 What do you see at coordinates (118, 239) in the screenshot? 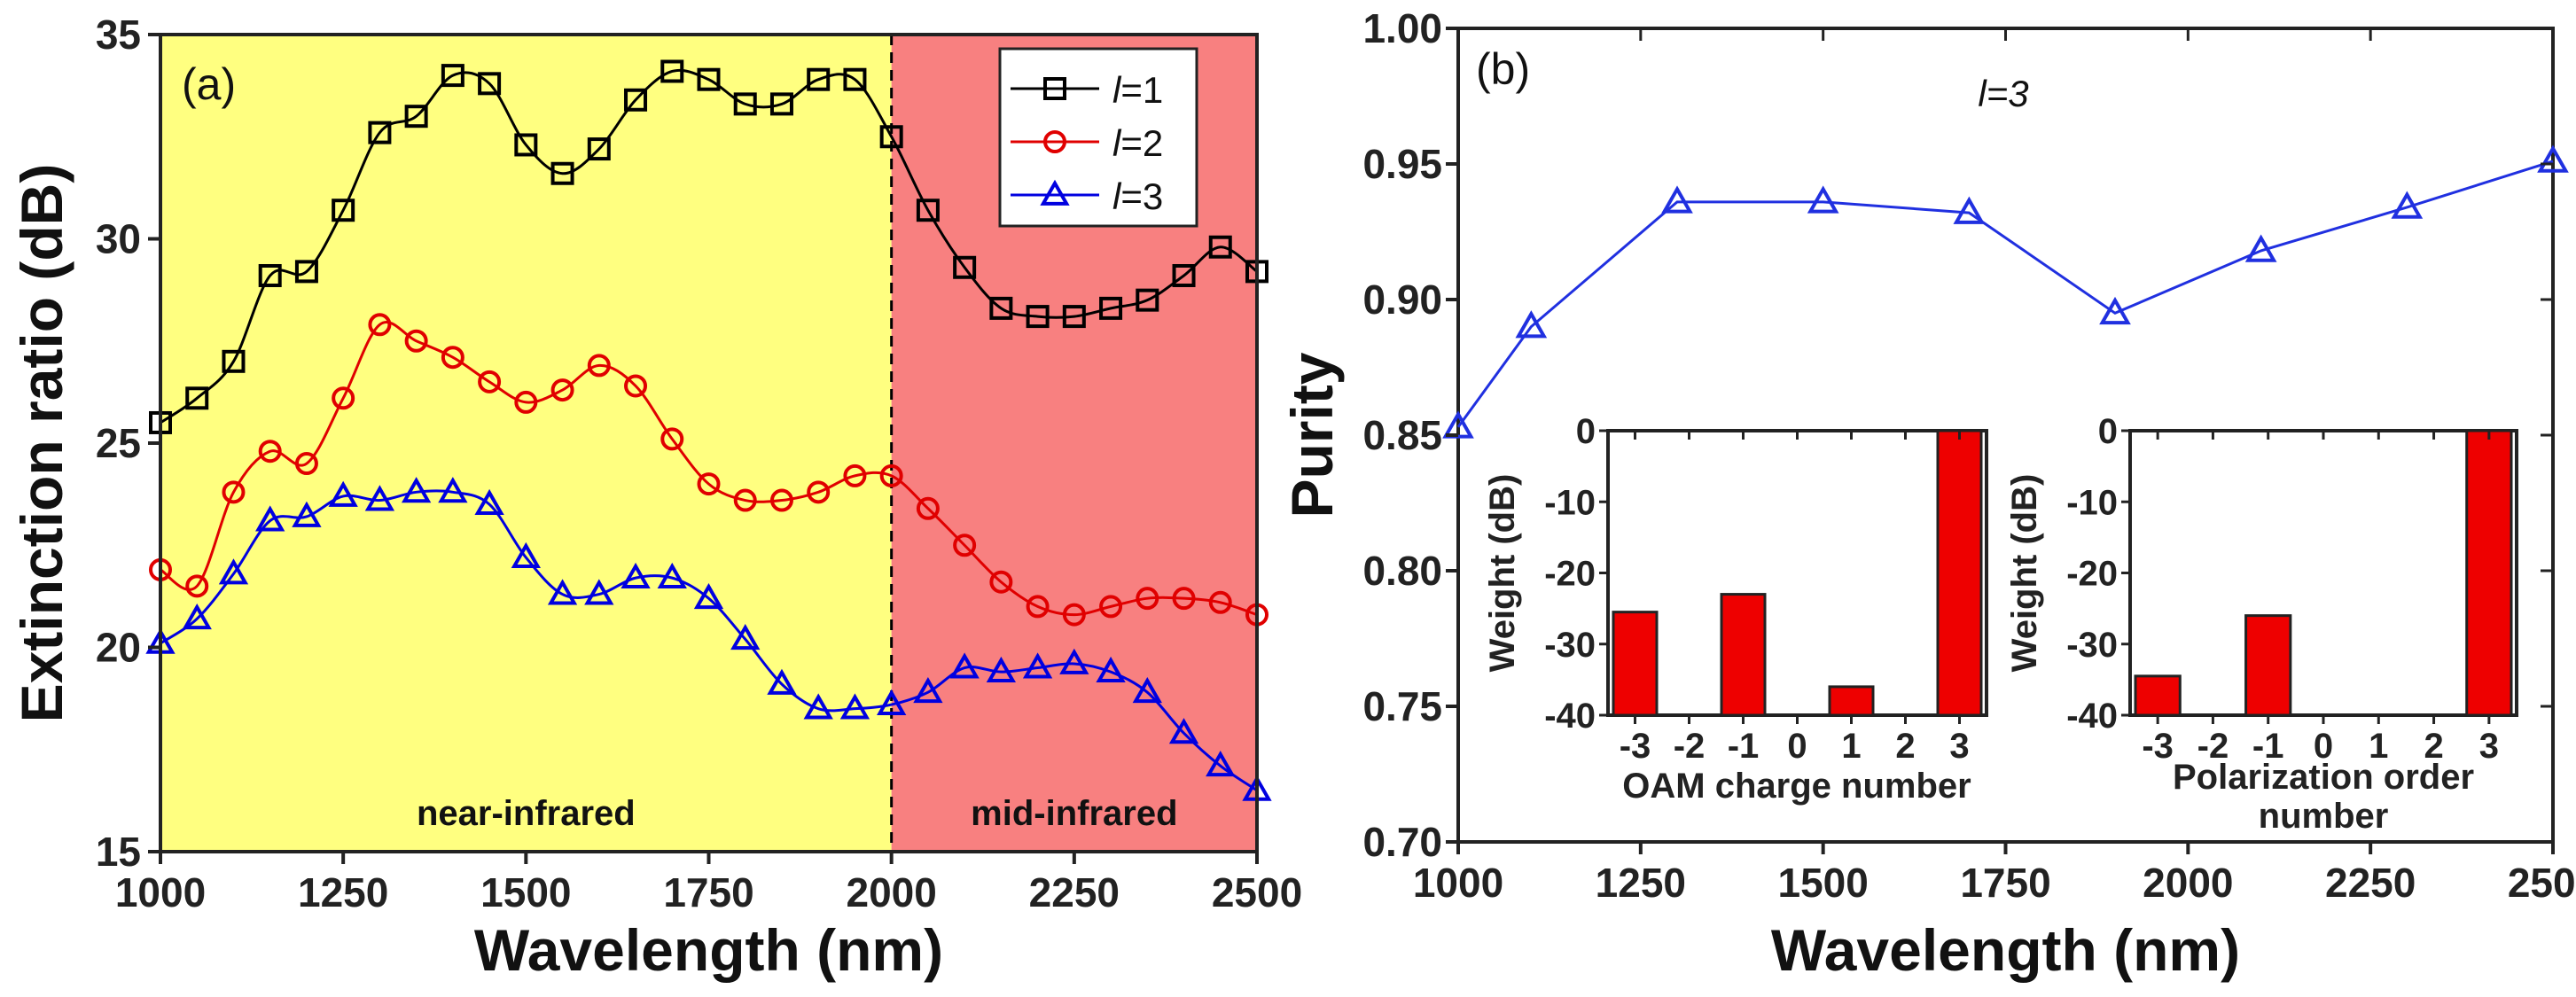
I see `y-tick-label: 30` at bounding box center [118, 239].